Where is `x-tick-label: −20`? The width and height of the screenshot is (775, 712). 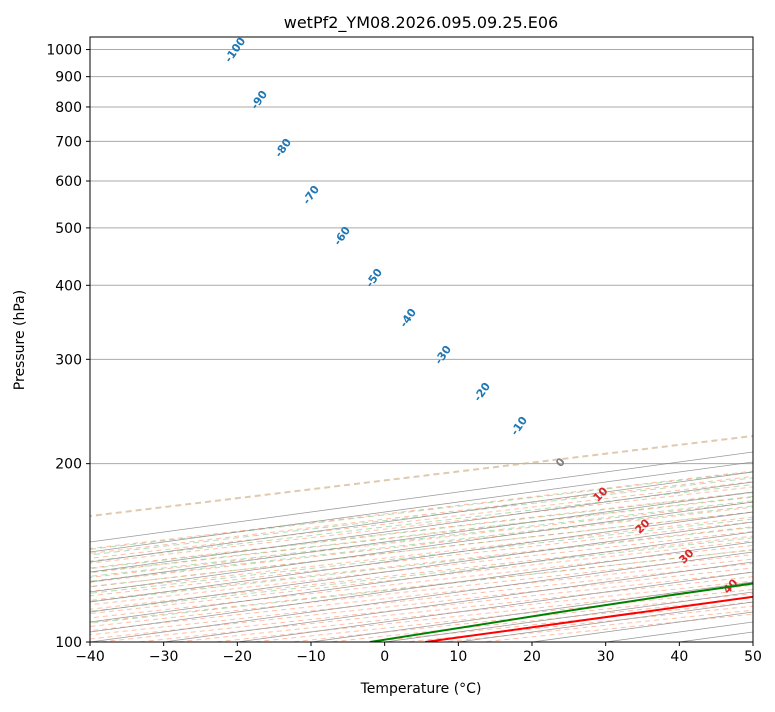 x-tick-label: −20 is located at coordinates (238, 657).